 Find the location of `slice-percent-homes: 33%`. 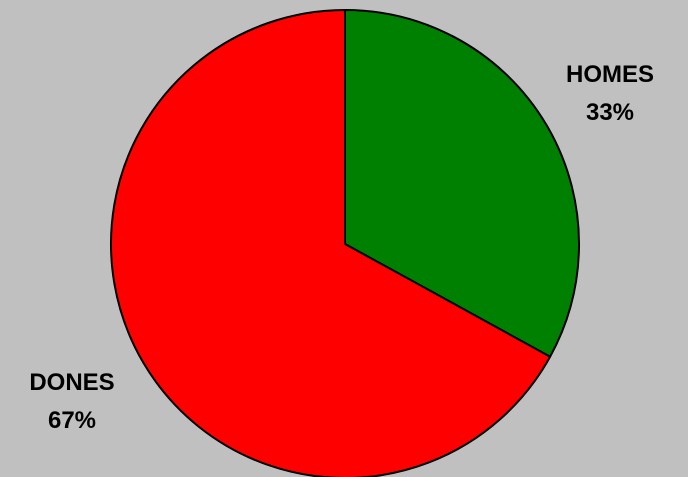

slice-percent-homes: 33% is located at coordinates (610, 112).